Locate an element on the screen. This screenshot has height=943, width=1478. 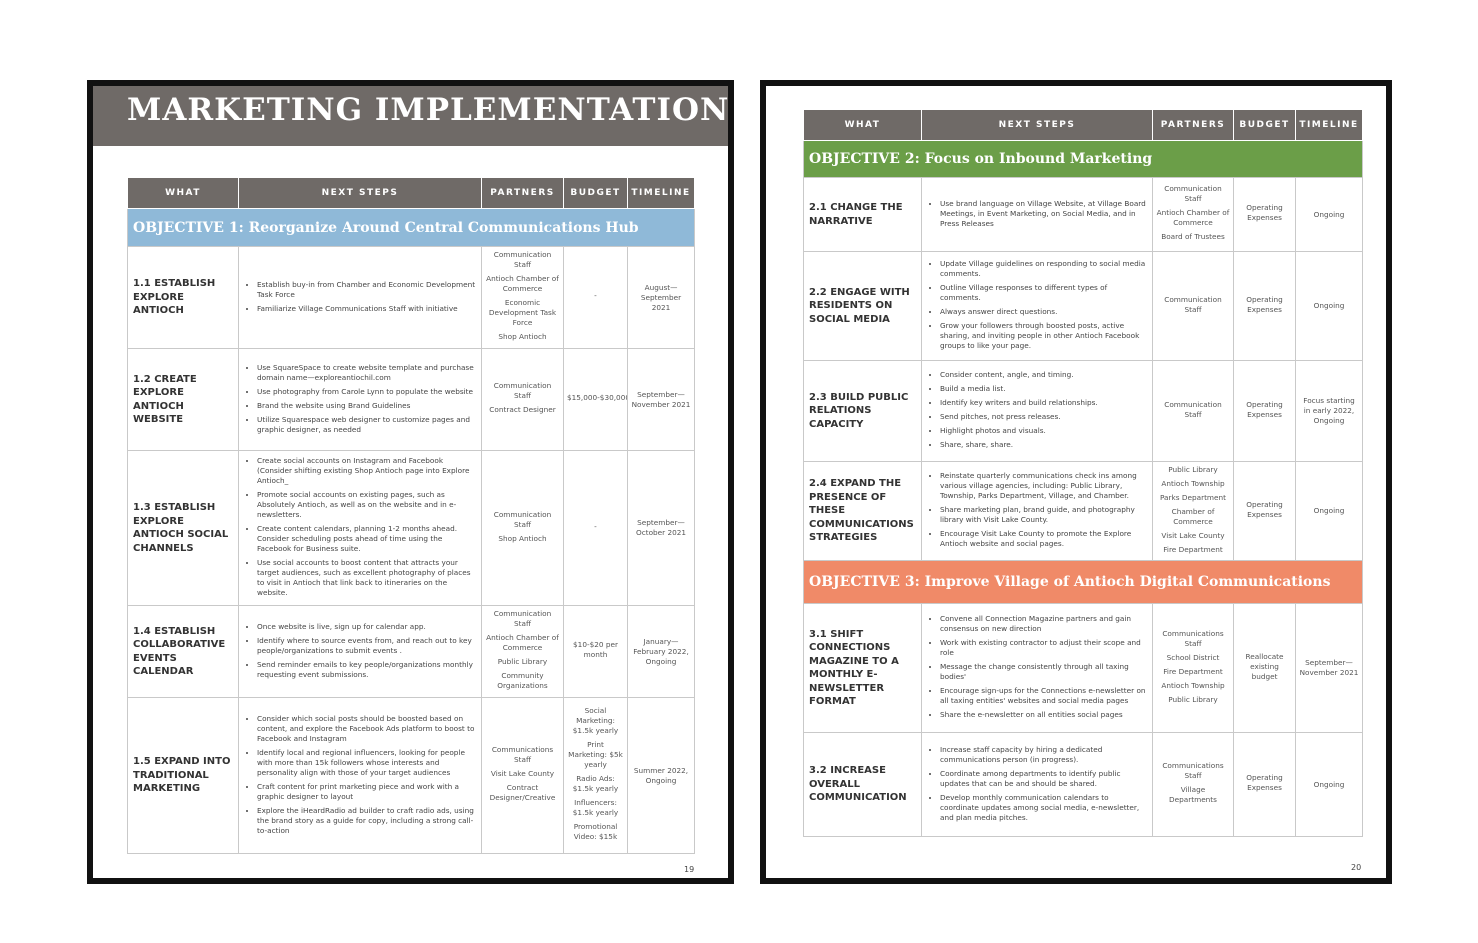
budget-cell: Reallocate existing budget is located at coordinates (1264, 668).